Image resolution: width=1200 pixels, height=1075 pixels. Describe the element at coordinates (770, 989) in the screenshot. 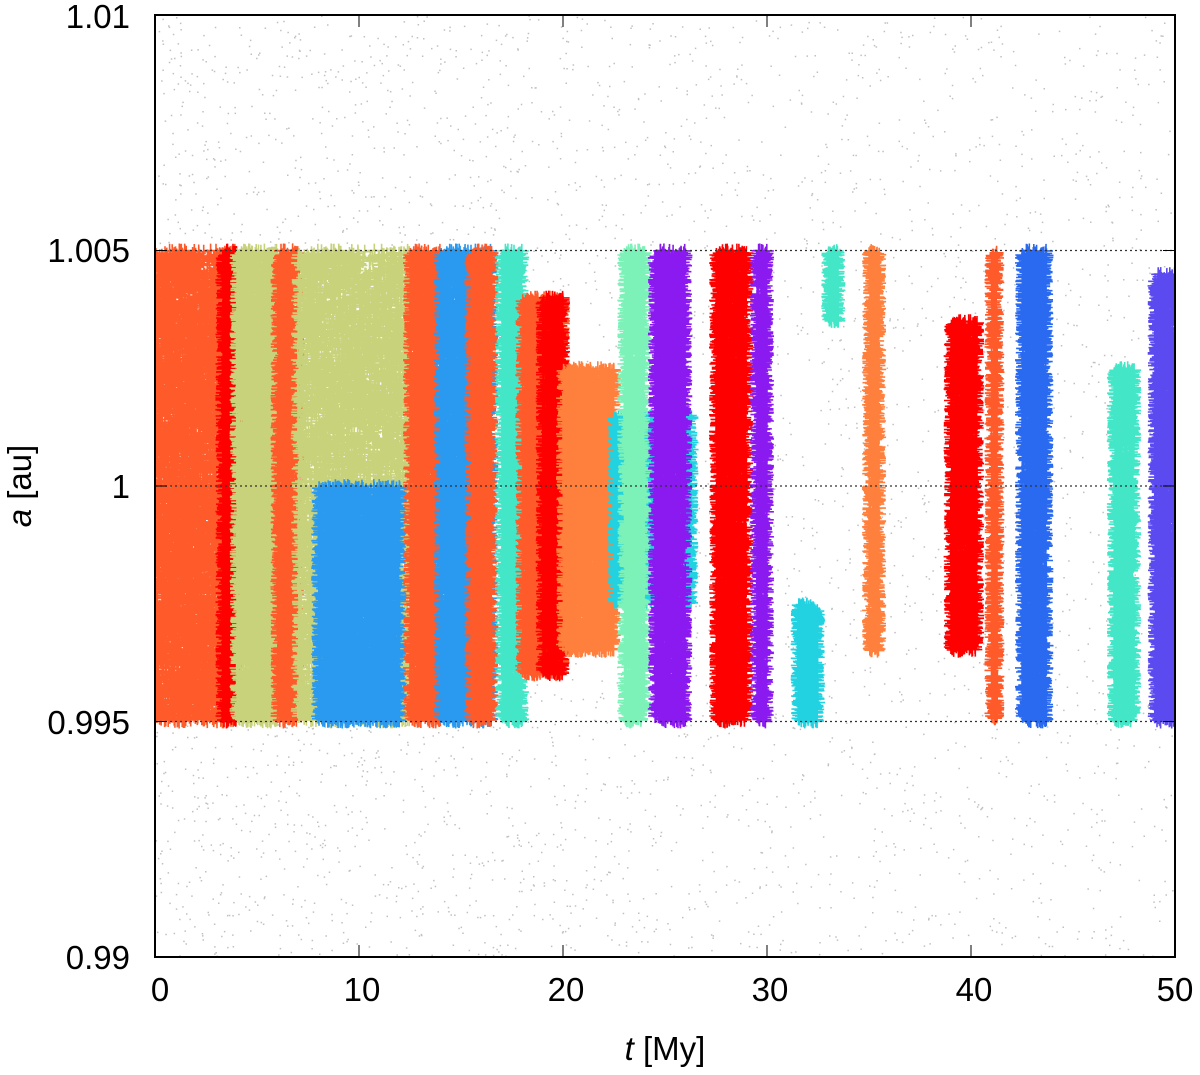

I see `x-tick-label: 30` at that location.